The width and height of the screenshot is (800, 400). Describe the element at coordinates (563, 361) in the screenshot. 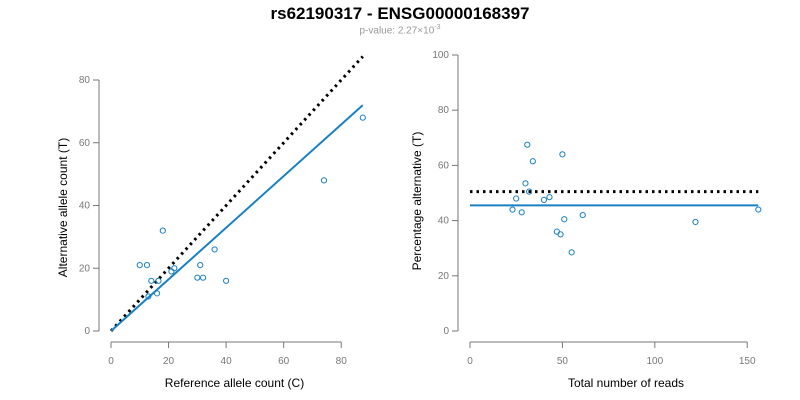

I see `x-tick-label: 50` at that location.